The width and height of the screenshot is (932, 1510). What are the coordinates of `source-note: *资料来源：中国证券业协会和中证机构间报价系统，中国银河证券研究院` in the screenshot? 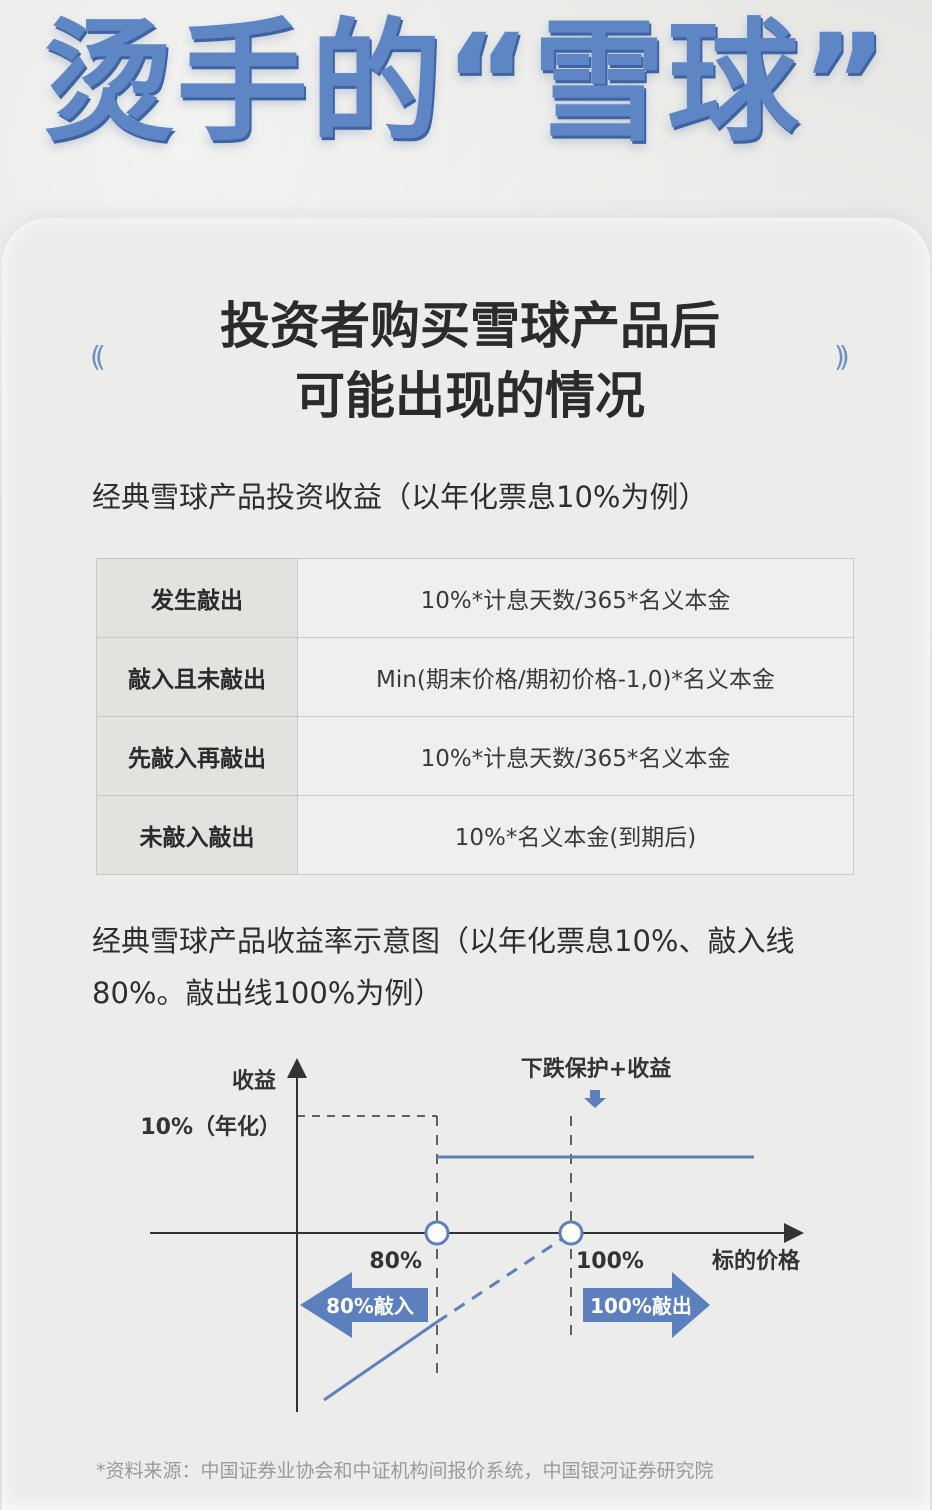 It's located at (405, 1471).